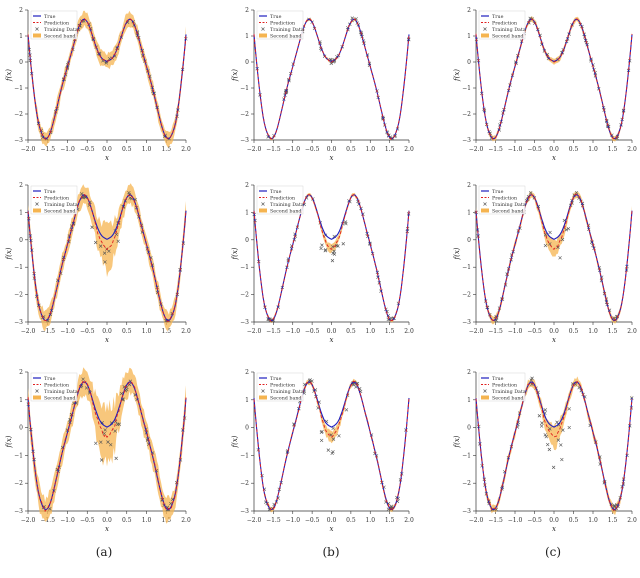  I want to click on y-tick-label: −2, so click(18, 483).